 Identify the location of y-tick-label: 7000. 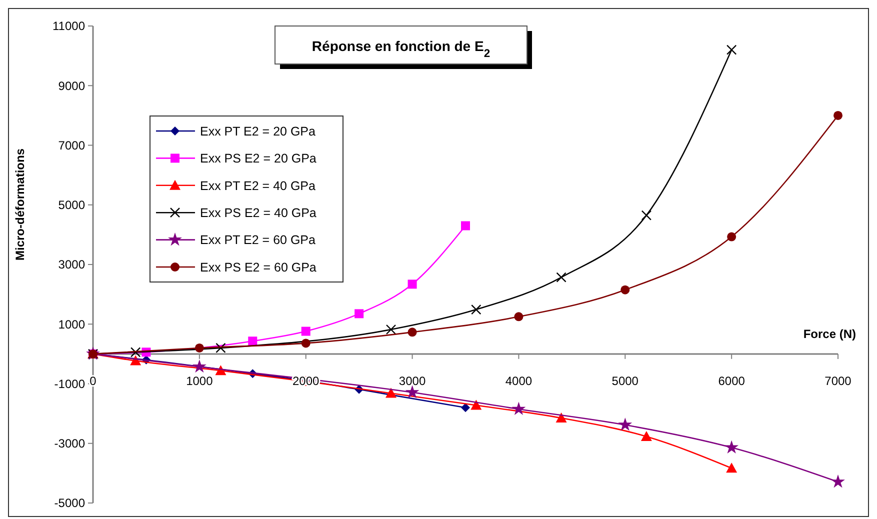
(72, 145).